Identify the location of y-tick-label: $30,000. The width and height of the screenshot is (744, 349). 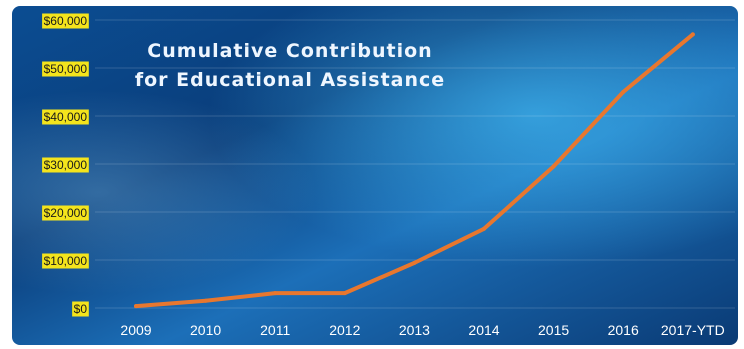
(66, 165).